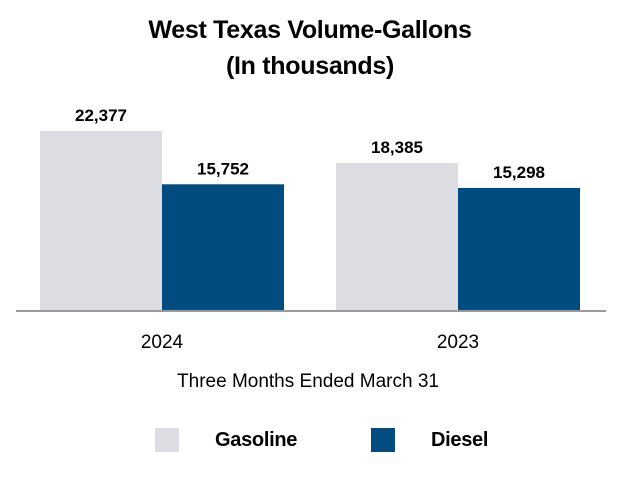  Describe the element at coordinates (256, 439) in the screenshot. I see `legend-label-gasoline: Gasoline` at that location.